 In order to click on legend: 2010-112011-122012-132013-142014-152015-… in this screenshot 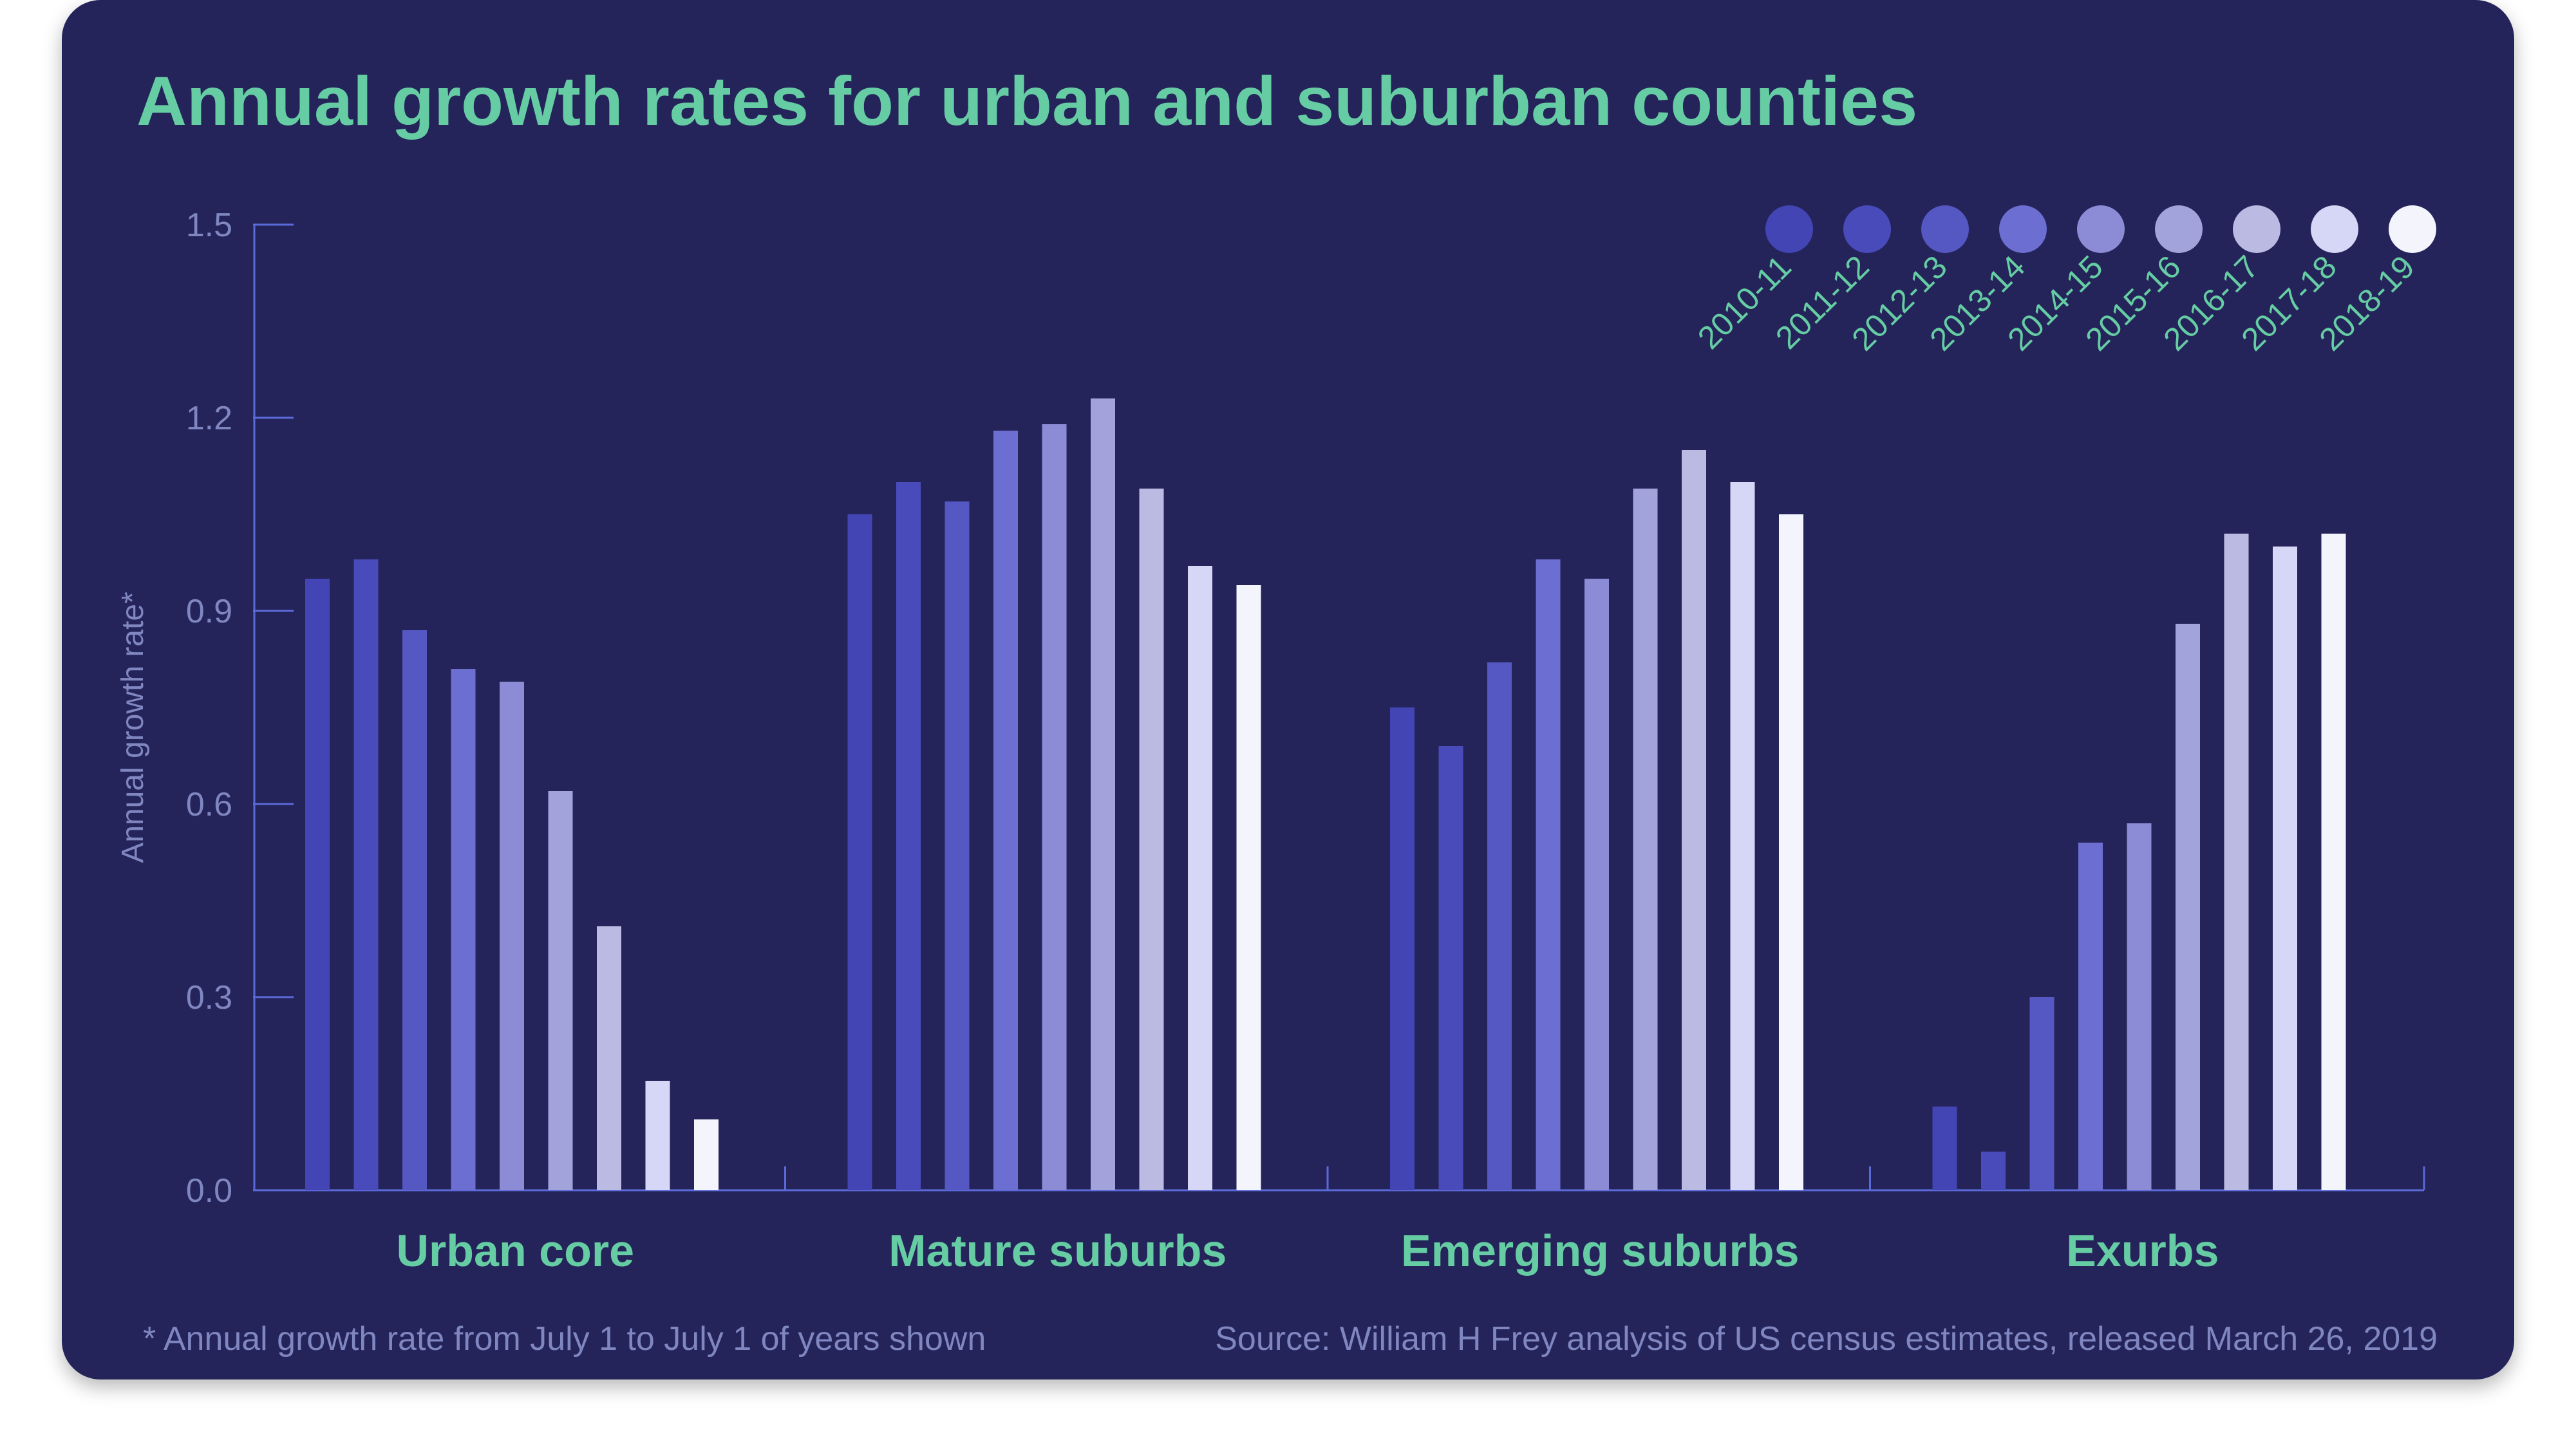, I will do `click(2063, 281)`.